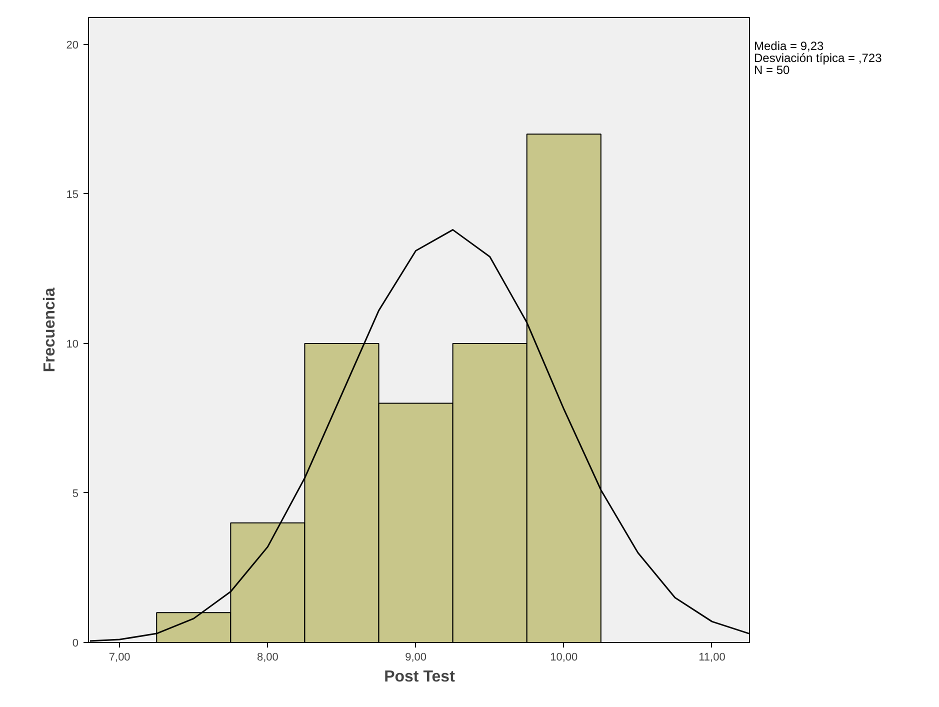  I want to click on x-tick-label: 10,00, so click(564, 658).